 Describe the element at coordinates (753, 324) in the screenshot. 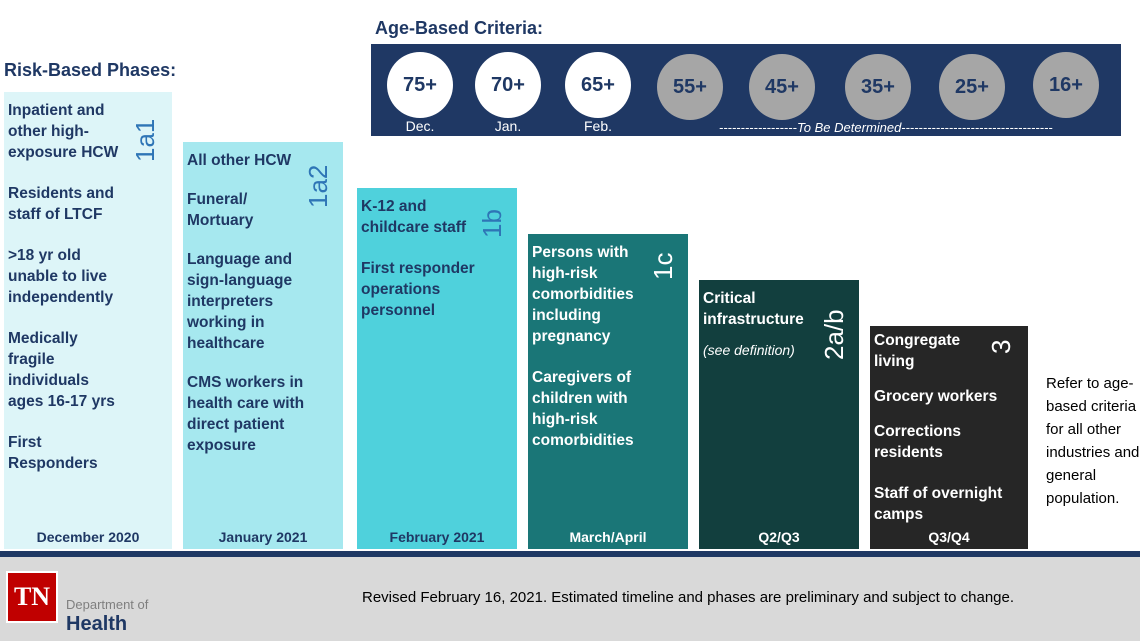

I see `phase-2a-b-items: Critical infrastructure (see definition)` at that location.